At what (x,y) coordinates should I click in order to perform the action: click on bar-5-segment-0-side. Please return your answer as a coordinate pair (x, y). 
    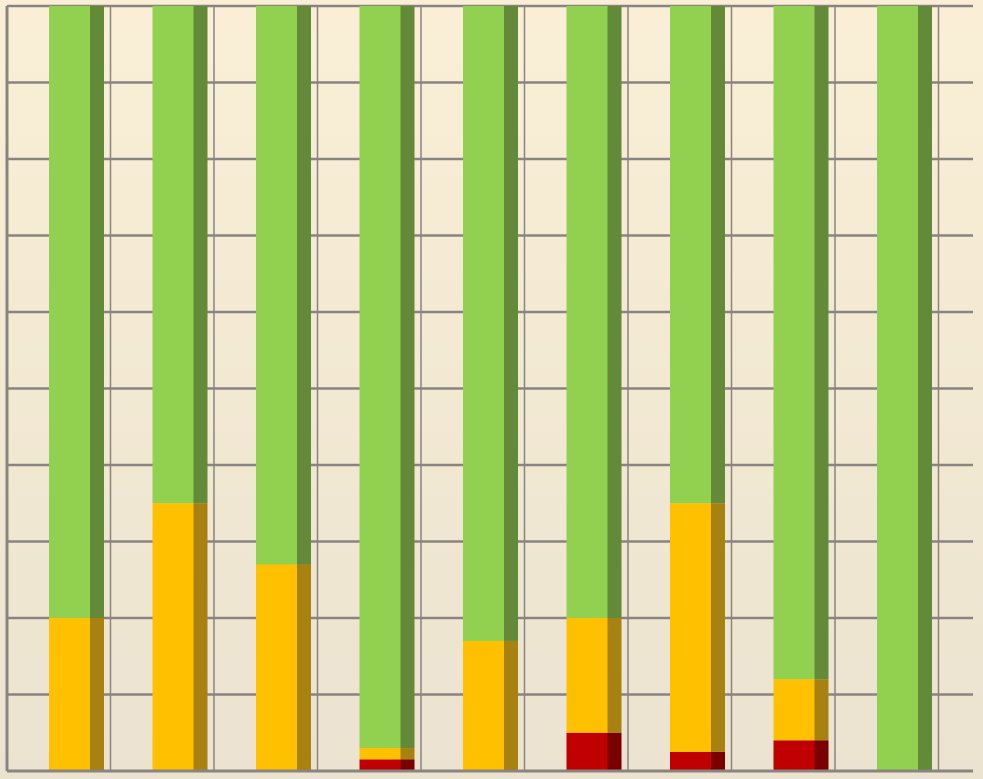
    Looking at the image, I should click on (614, 751).